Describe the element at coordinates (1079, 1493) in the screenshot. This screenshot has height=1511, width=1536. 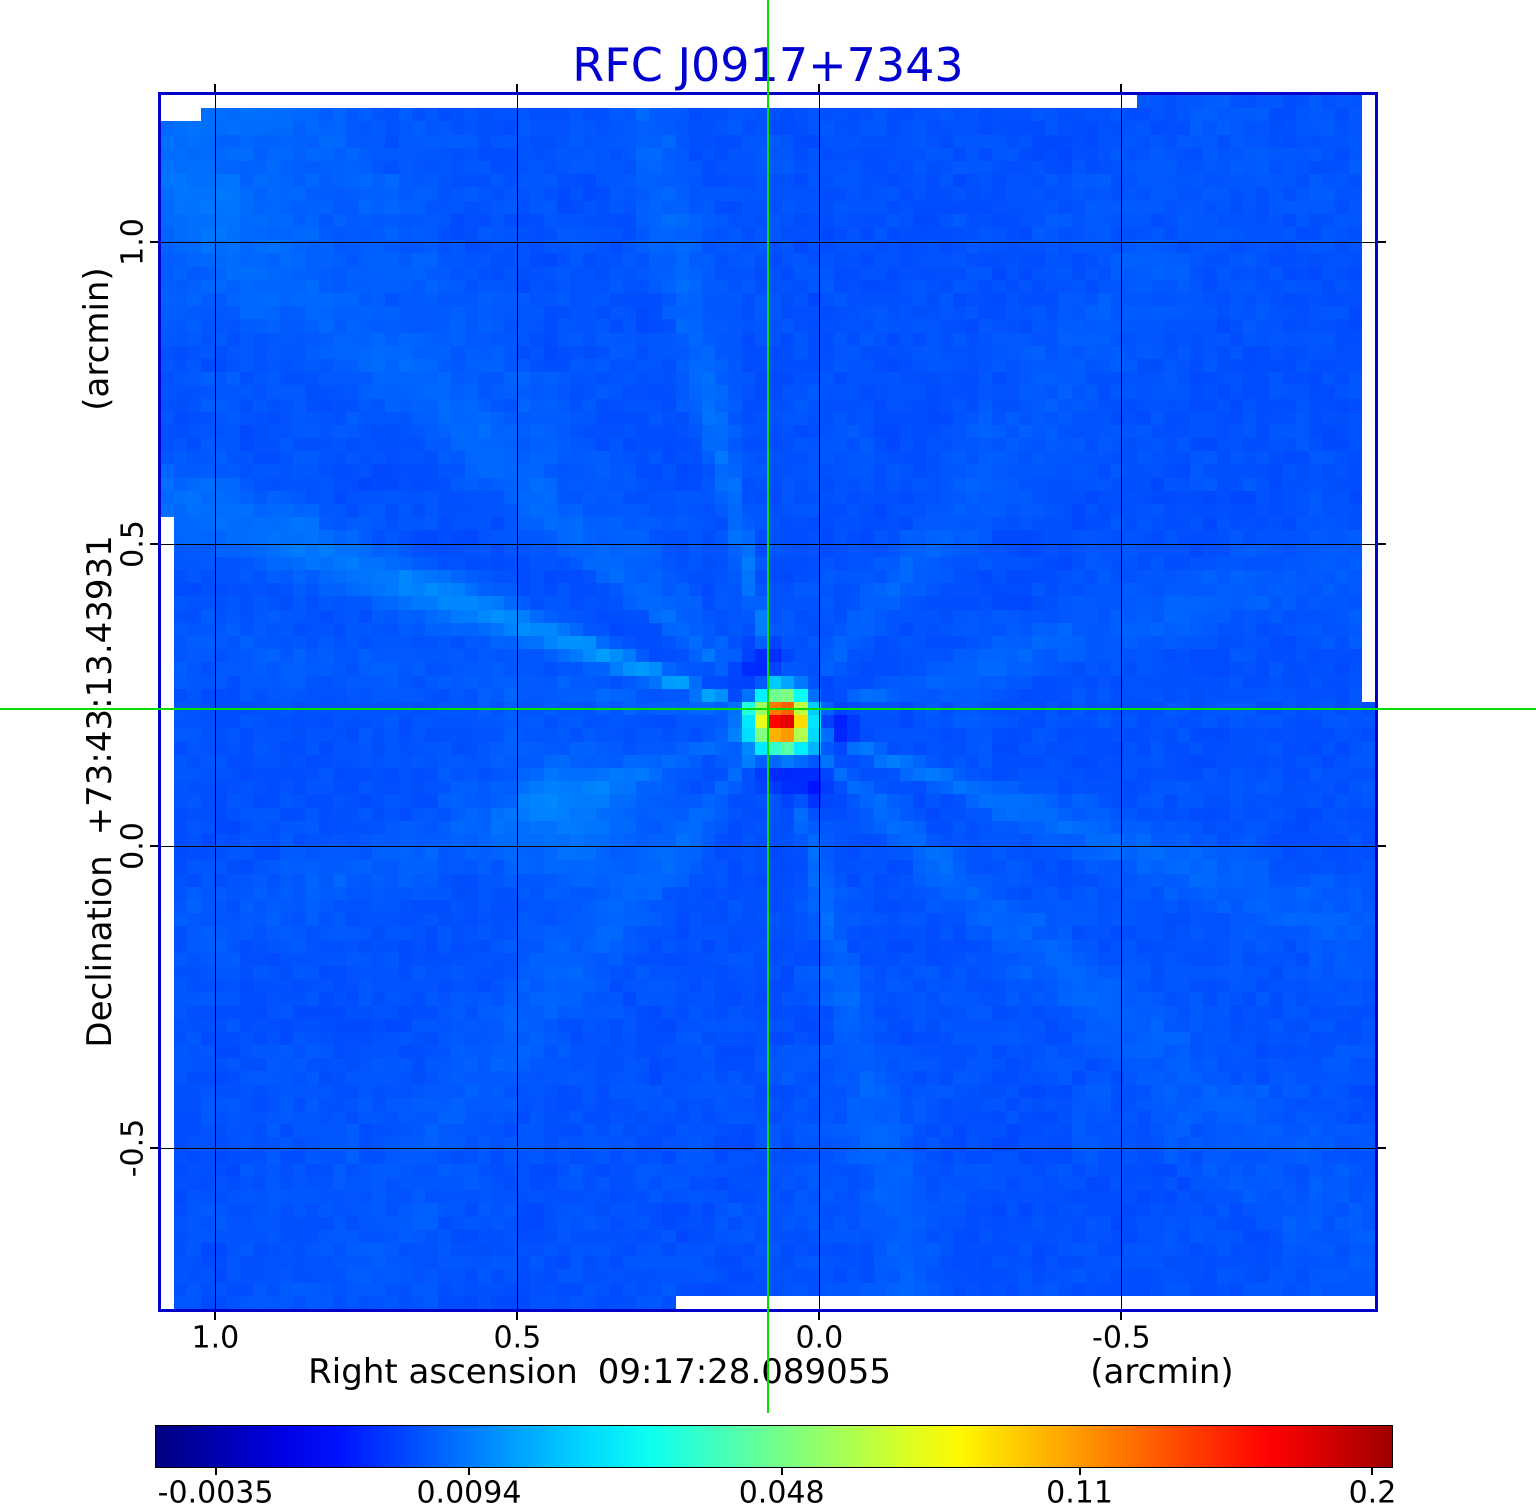
I see `colorbar-tick-label: 0.11` at that location.